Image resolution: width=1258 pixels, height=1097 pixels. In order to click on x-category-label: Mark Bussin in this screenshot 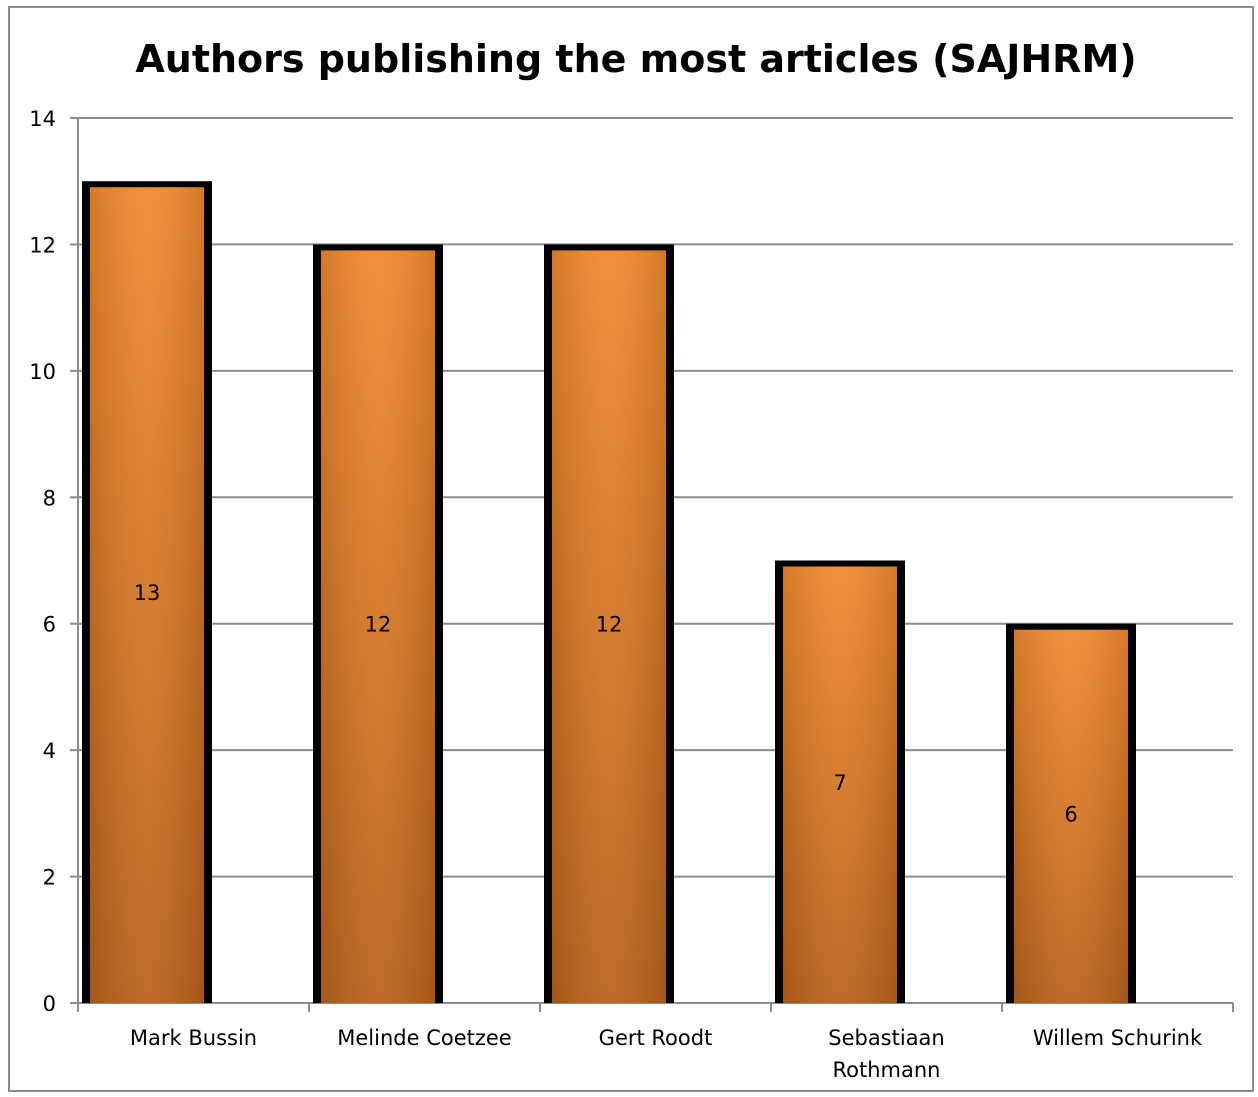, I will do `click(193, 1038)`.